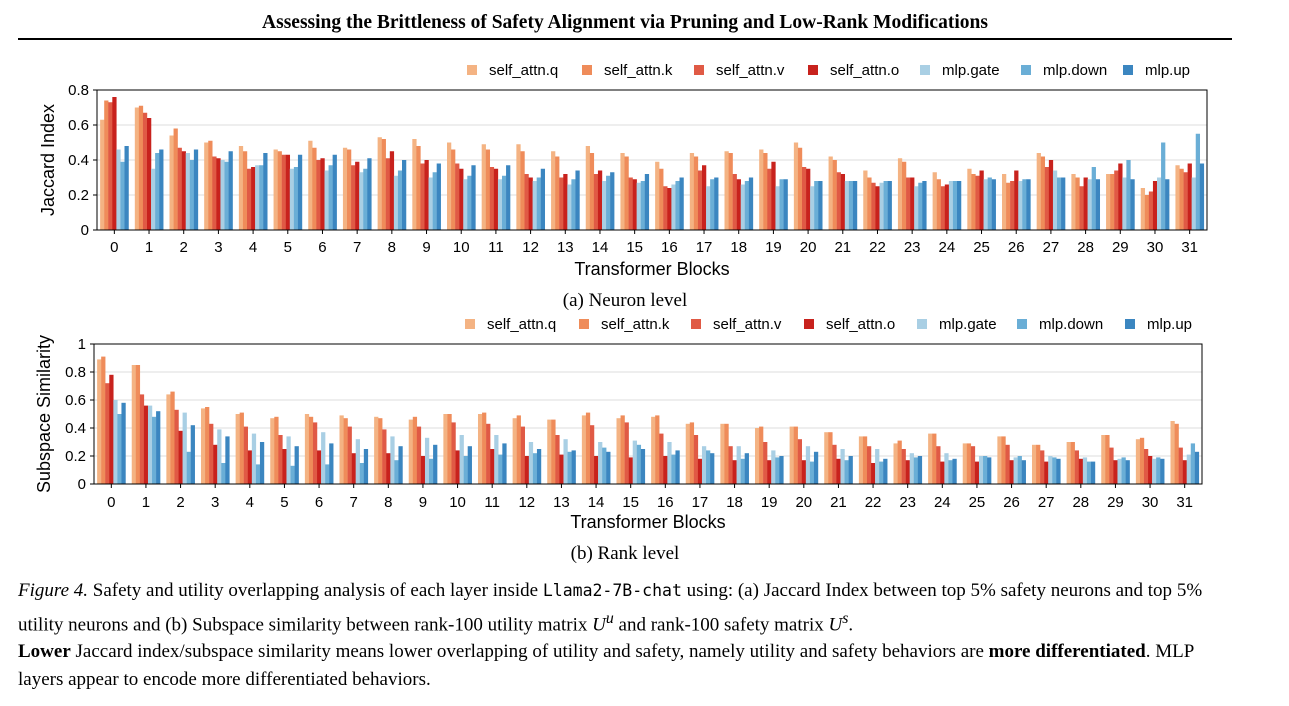  What do you see at coordinates (609, 618) in the screenshot?
I see `matrix-superscript: u` at bounding box center [609, 618].